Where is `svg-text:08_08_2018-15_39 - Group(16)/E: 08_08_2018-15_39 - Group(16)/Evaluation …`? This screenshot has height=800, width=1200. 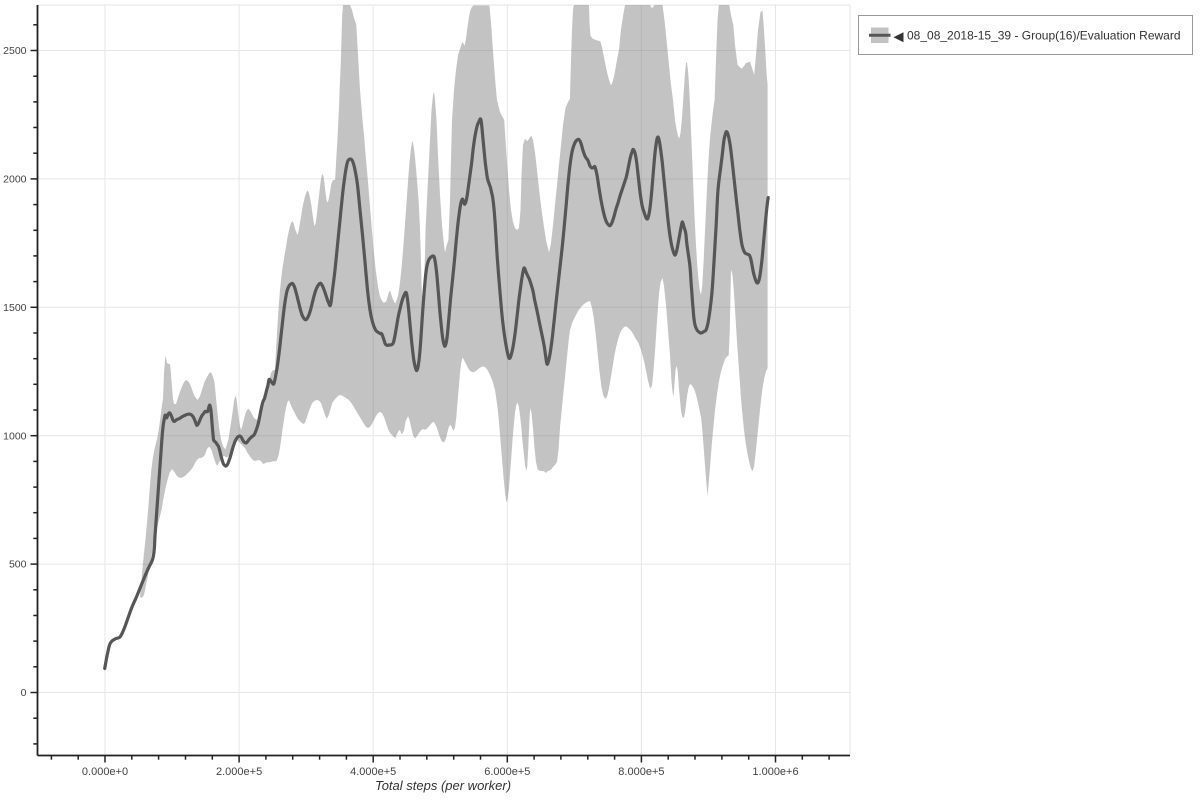 svg-text:08_08_2018-15_39 - Group(16)/E: 08_08_2018-15_39 - Group(16)/Evaluation … is located at coordinates (1044, 36).